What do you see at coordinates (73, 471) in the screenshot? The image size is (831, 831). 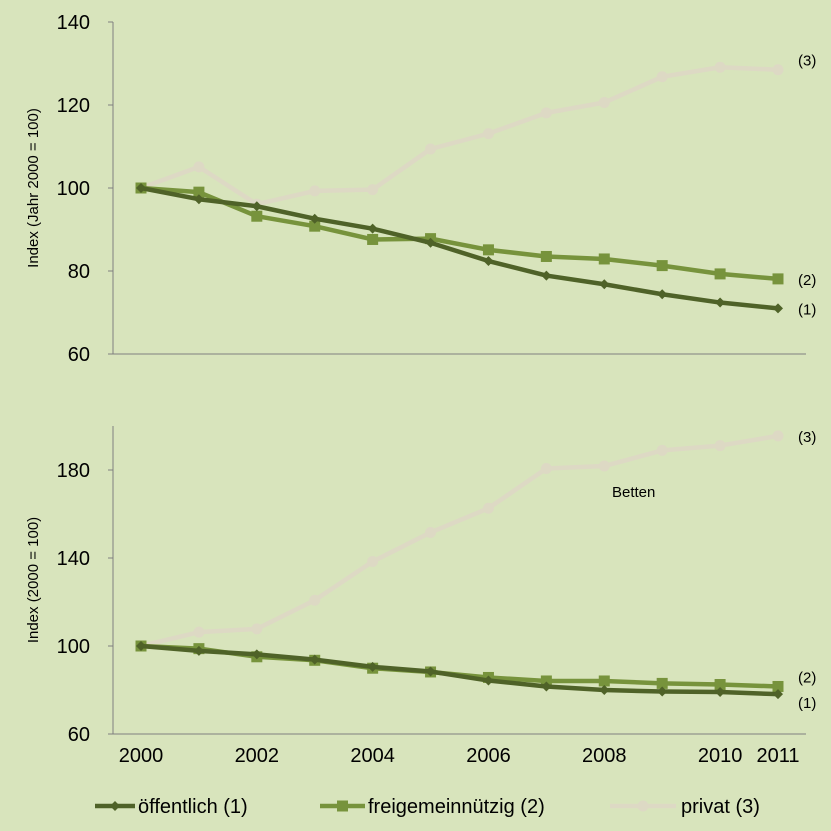 I see `y-tick-label: 180` at bounding box center [73, 471].